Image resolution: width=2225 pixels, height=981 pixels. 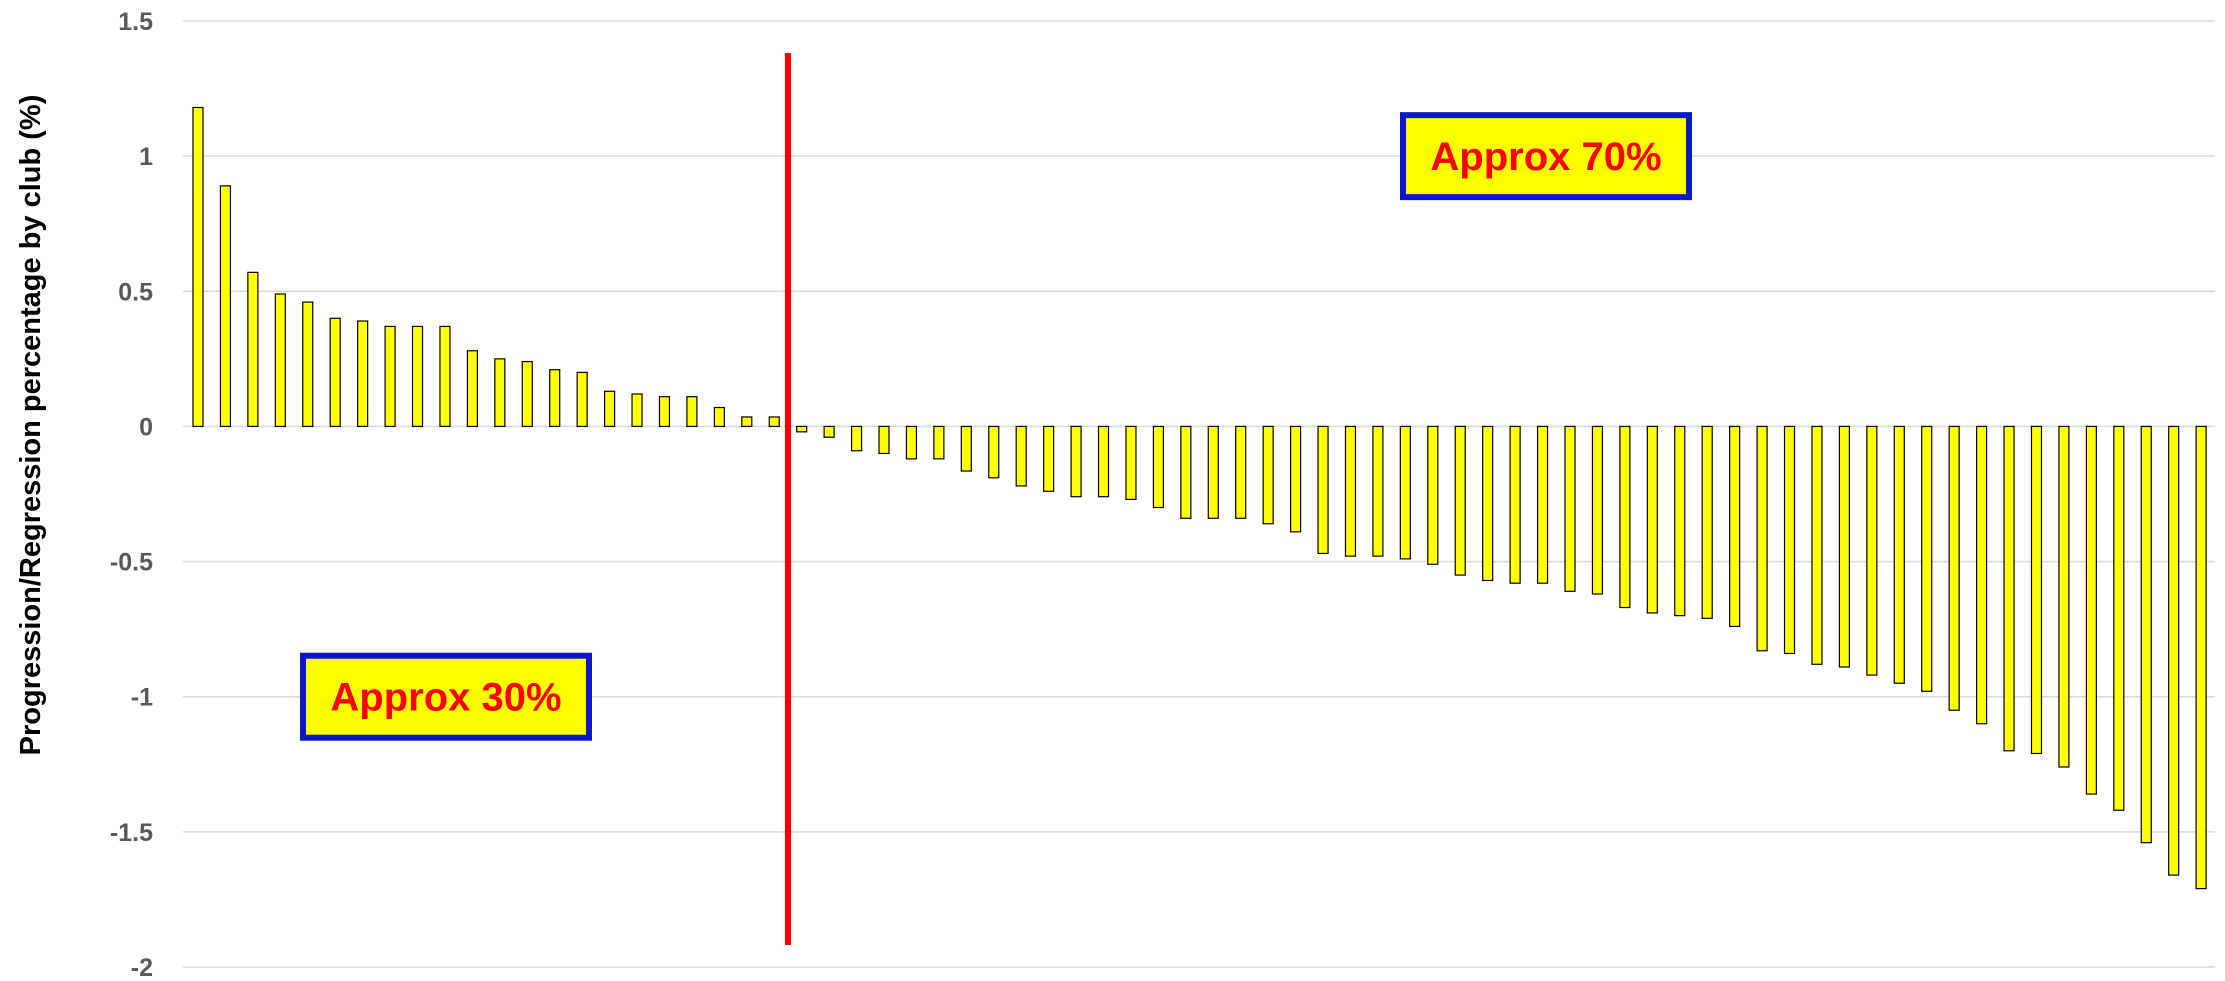 What do you see at coordinates (131, 494) in the screenshot?
I see `y-axis-tick-labels: 1.5 1 0.5 0 -0.5 -1 -1.5 -2` at bounding box center [131, 494].